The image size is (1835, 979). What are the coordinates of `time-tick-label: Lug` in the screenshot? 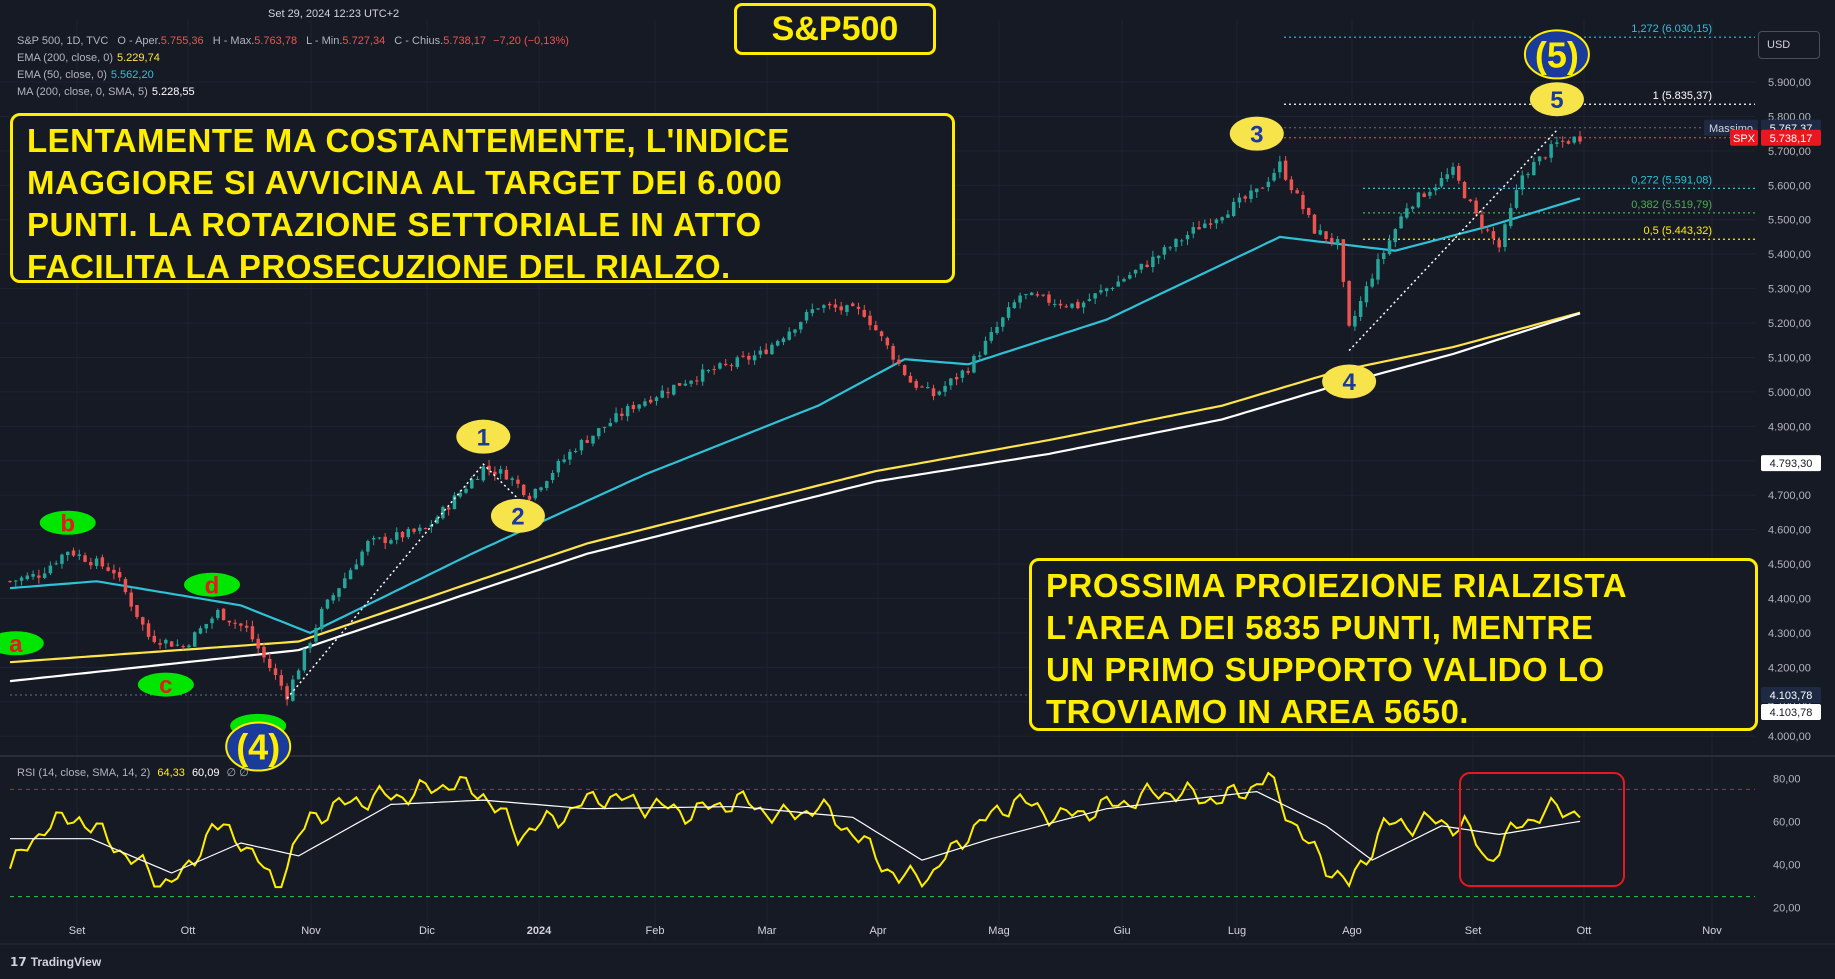 It's located at (1237, 931).